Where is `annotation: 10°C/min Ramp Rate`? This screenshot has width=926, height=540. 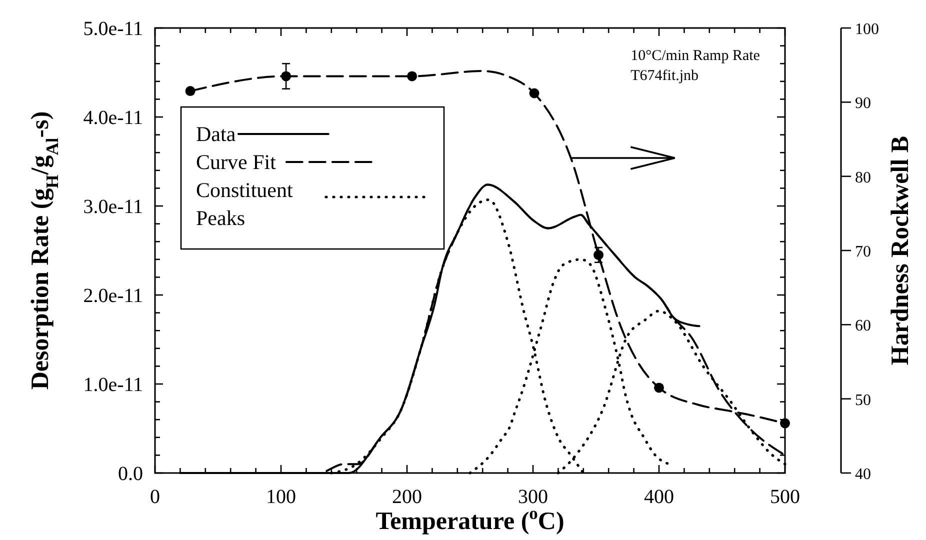 annotation: 10°C/min Ramp Rate is located at coordinates (695, 56).